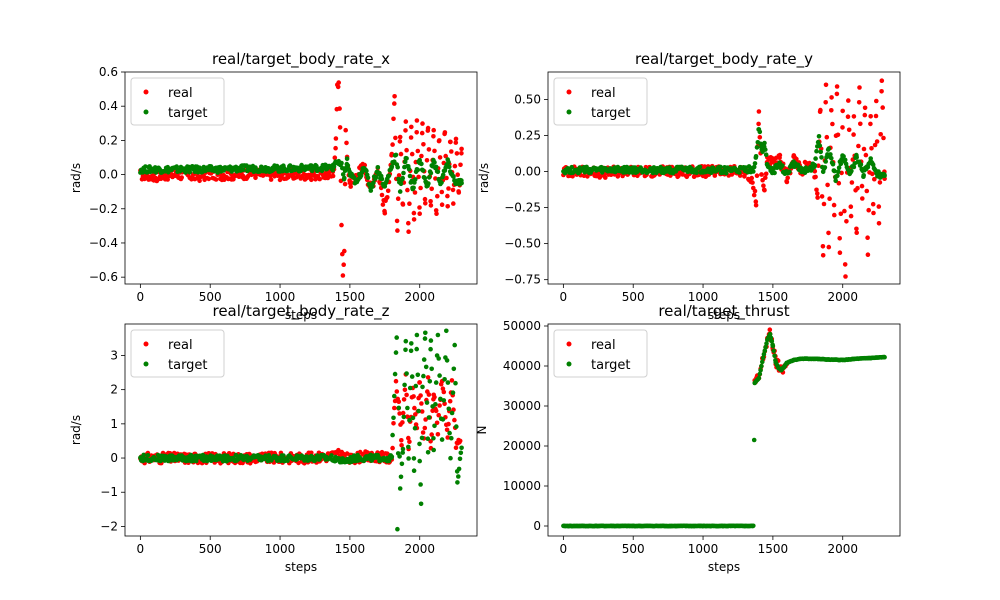 The height and width of the screenshot is (600, 1000). I want to click on y-tick-label: −1, so click(109, 492).